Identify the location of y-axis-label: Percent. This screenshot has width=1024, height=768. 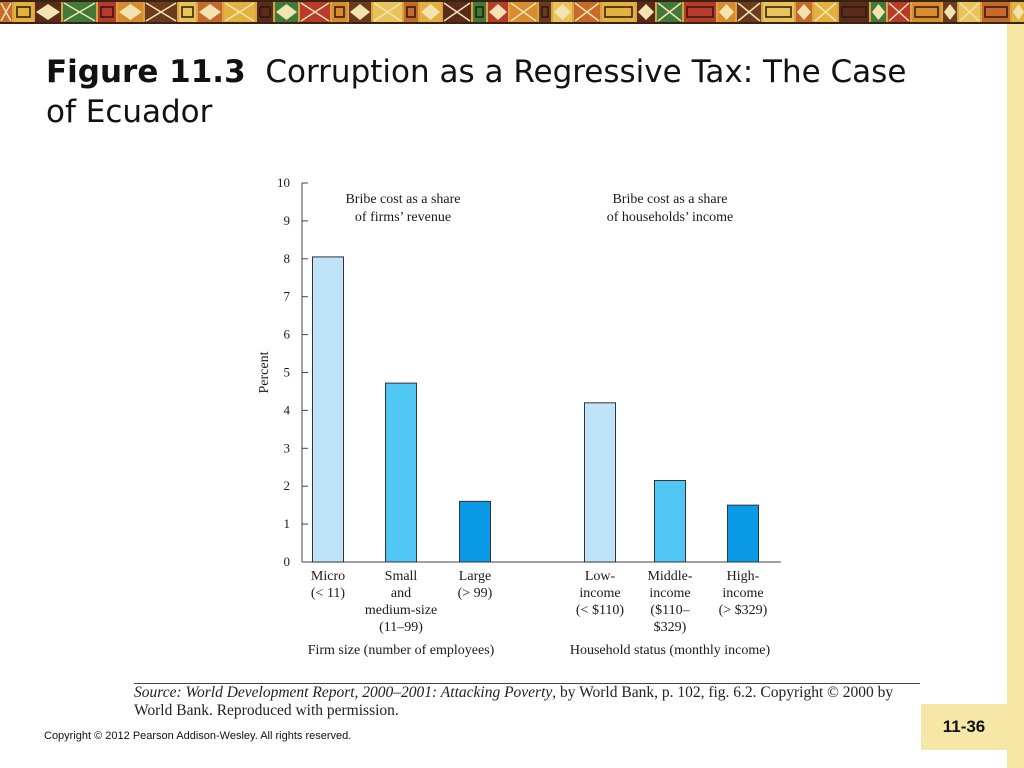
(264, 372).